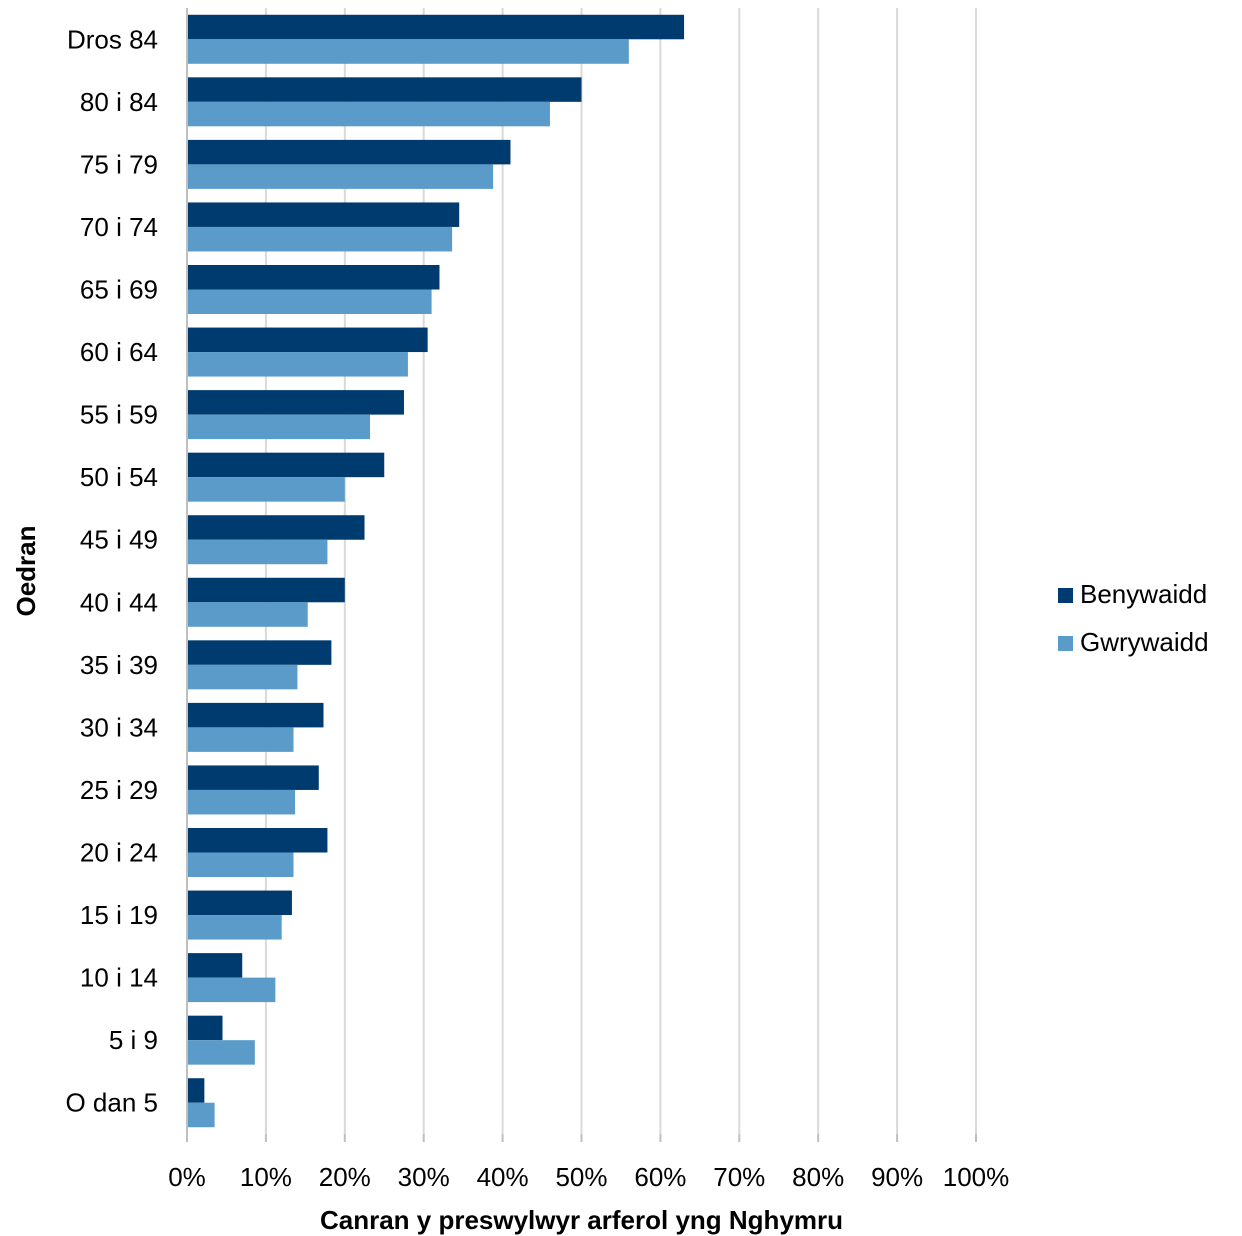 The width and height of the screenshot is (1242, 1236). What do you see at coordinates (119, 102) in the screenshot?
I see `category-label: 80 i 84` at bounding box center [119, 102].